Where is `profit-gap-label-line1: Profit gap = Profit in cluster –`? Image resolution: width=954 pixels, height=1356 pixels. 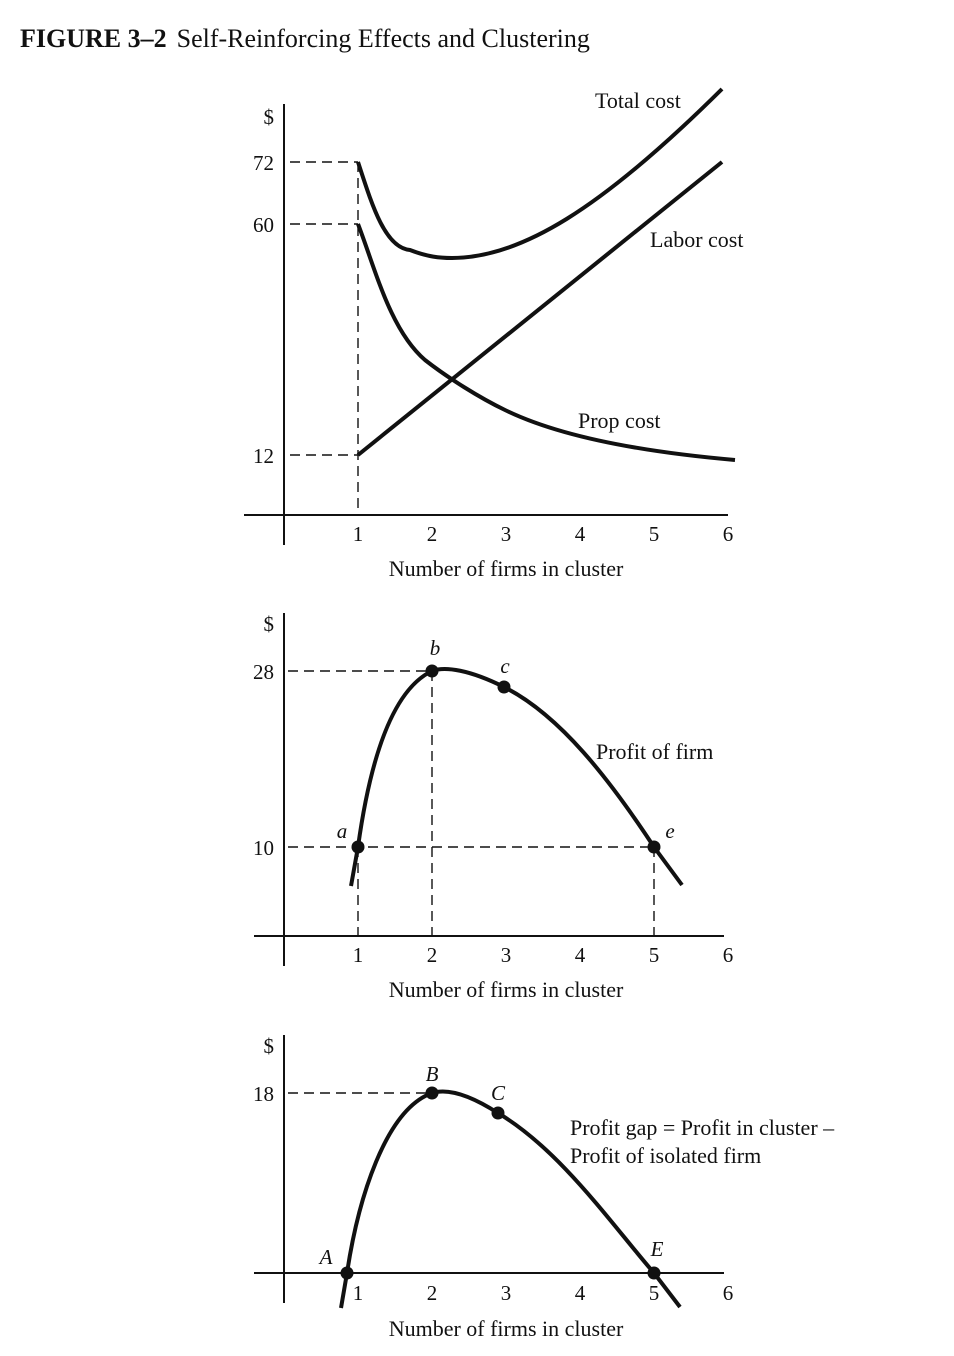 profit-gap-label-line1: Profit gap = Profit in cluster – is located at coordinates (702, 1127).